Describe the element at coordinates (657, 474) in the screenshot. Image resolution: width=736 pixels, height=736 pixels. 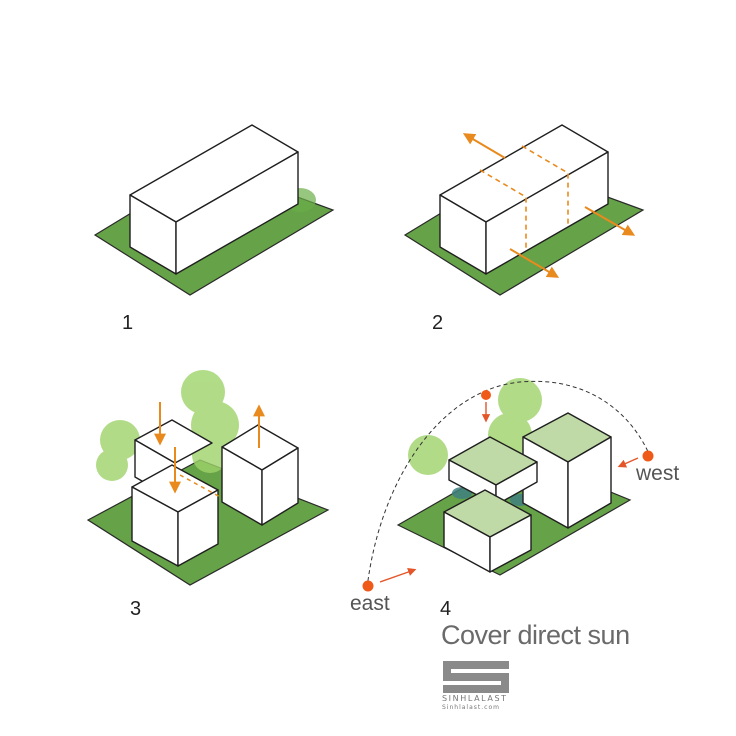
I see `label-west: west` at that location.